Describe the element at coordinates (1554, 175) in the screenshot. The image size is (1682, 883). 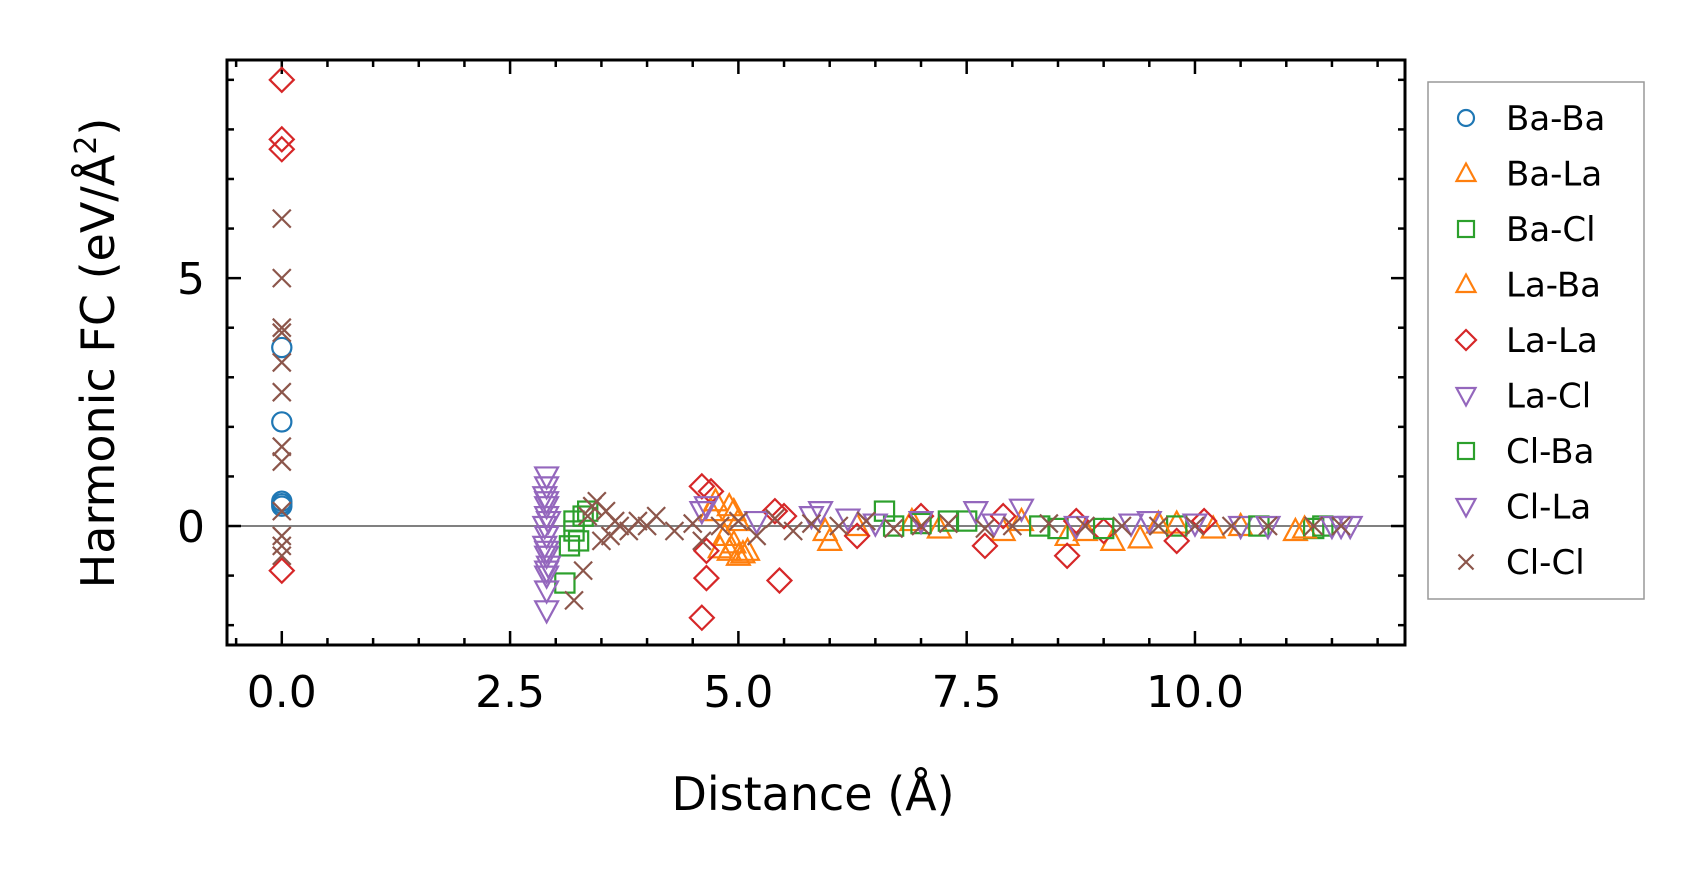
I see `legend-label: Ba-La` at that location.